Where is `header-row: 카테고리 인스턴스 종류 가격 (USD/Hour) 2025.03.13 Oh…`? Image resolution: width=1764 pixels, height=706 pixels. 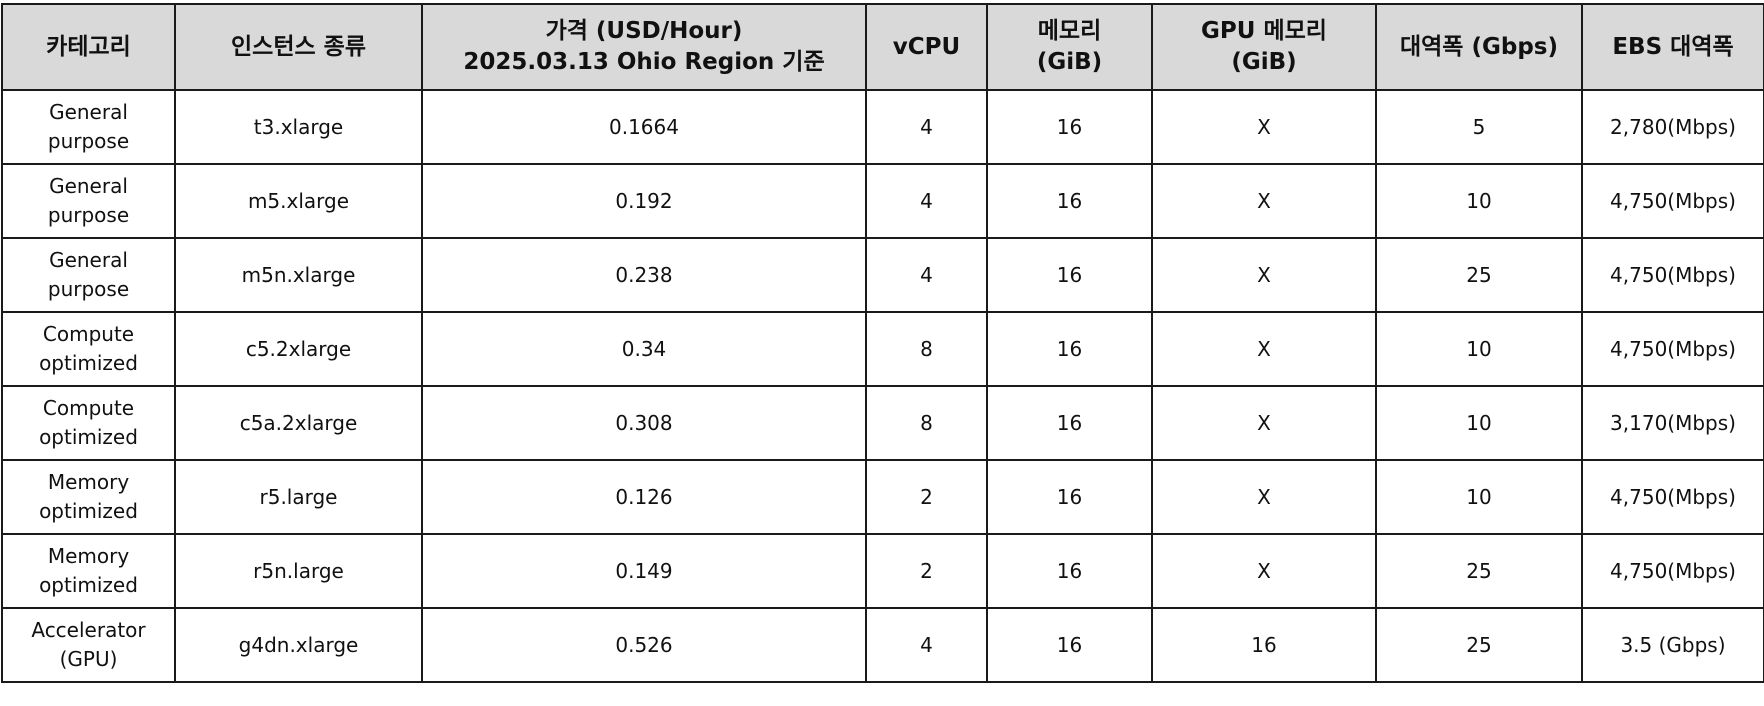
header-row: 카테고리 인스턴스 종류 가격 (USD/Hour) 2025.03.13 Oh… is located at coordinates (882, 47).